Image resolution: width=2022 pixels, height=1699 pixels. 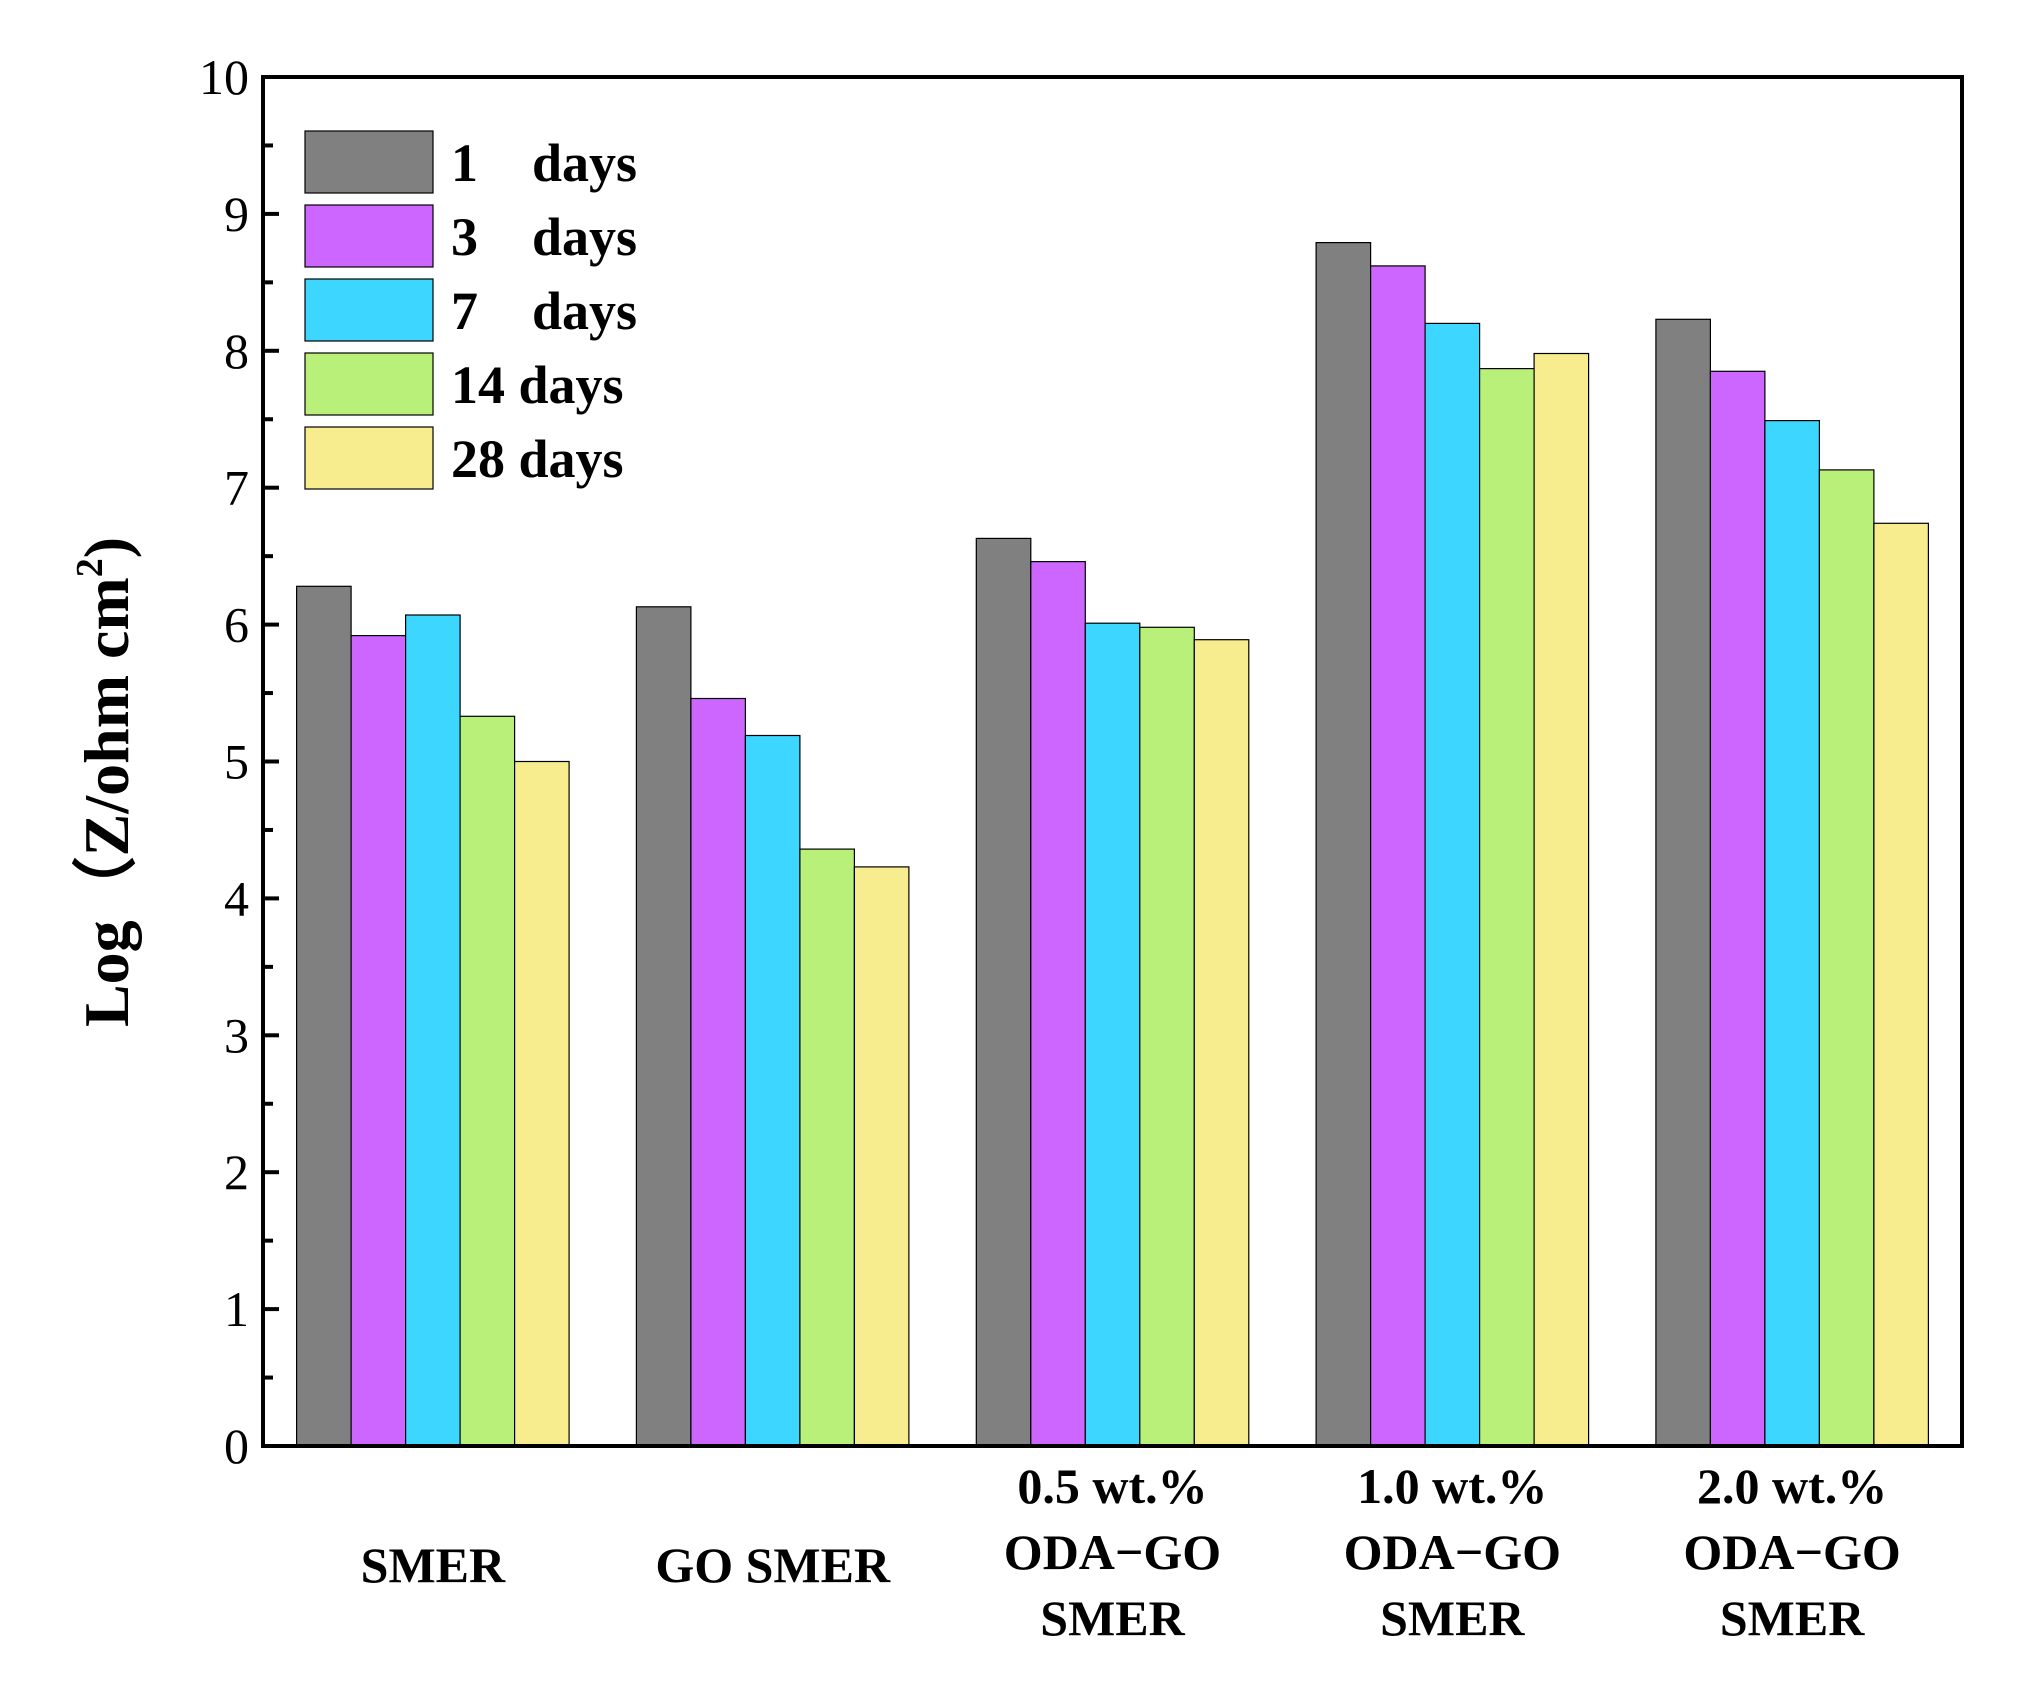 What do you see at coordinates (772, 1090) in the screenshot?
I see `bar-2-7-days` at bounding box center [772, 1090].